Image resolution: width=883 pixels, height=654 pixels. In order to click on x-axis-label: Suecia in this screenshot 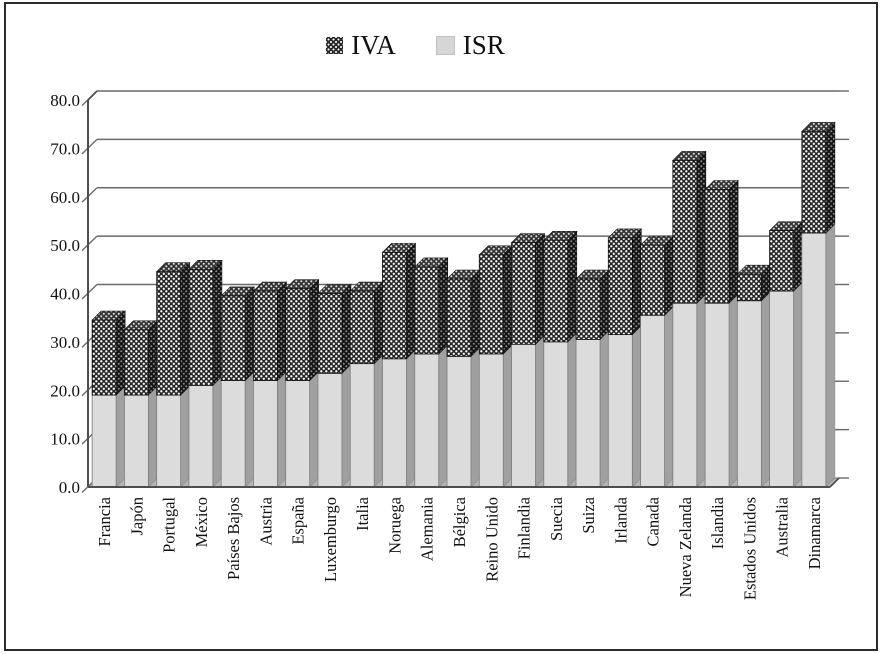, I will do `click(556, 518)`.